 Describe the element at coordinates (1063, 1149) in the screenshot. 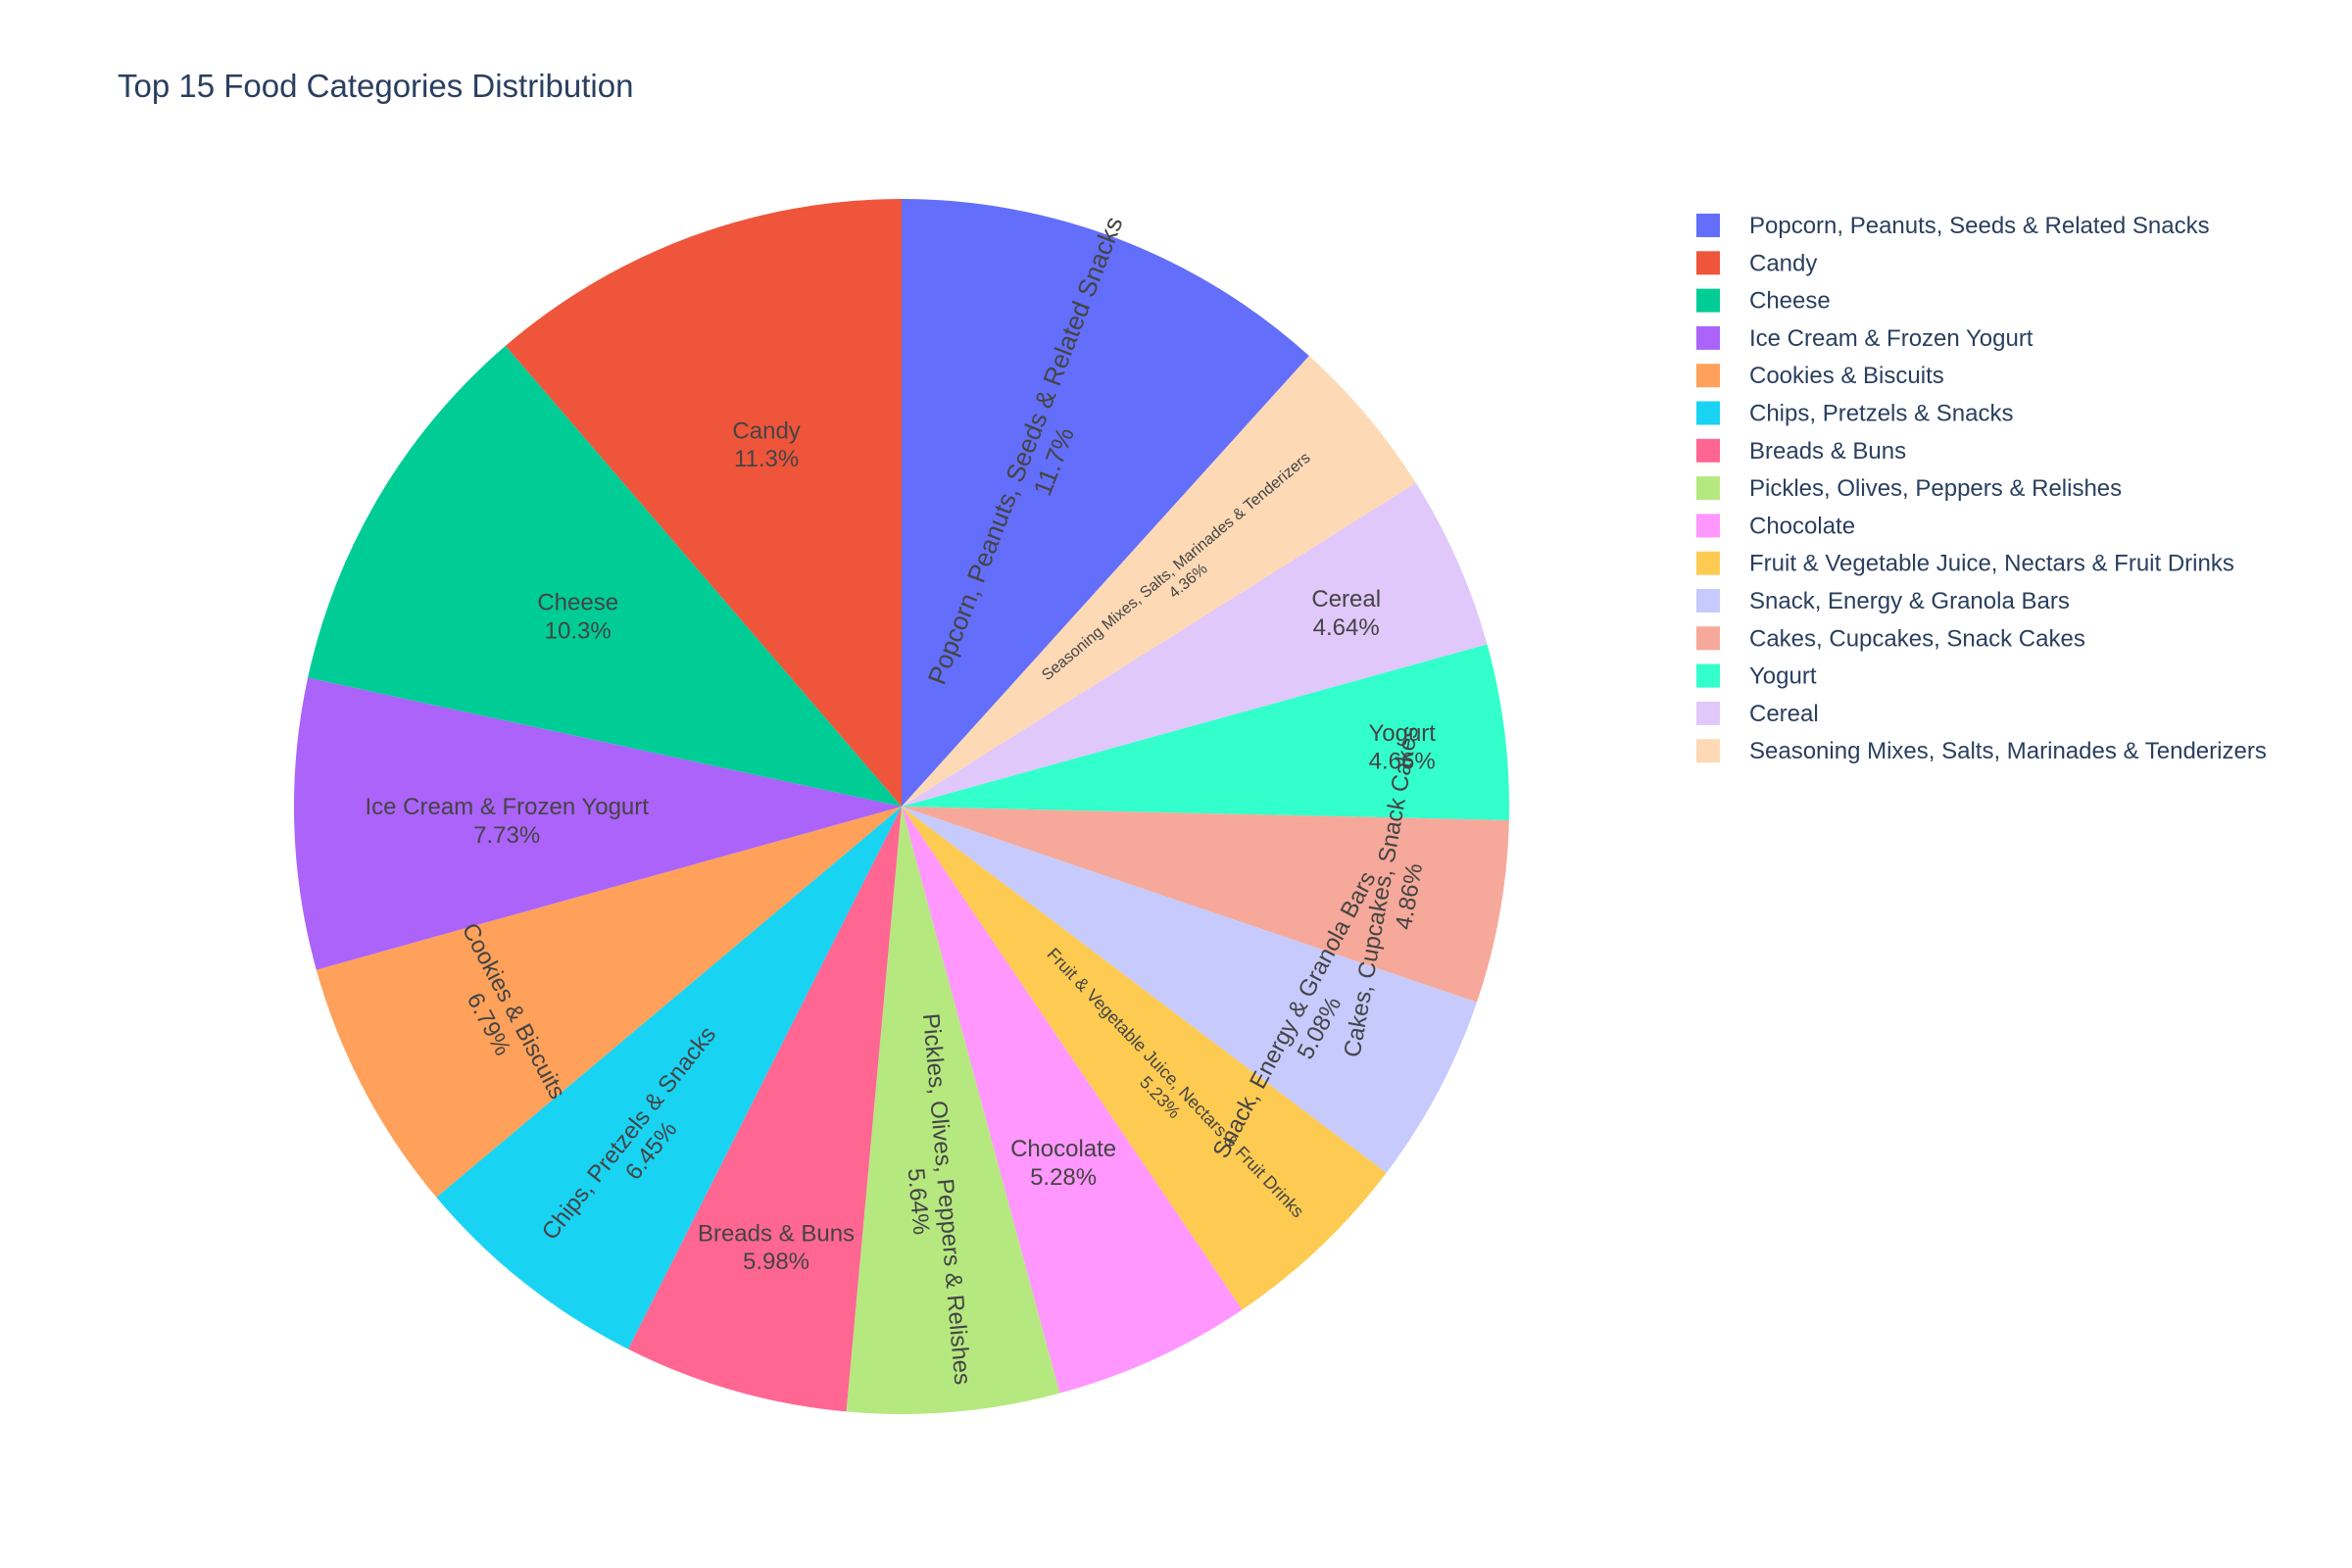

I see `slice-label-name: Chocolate` at that location.